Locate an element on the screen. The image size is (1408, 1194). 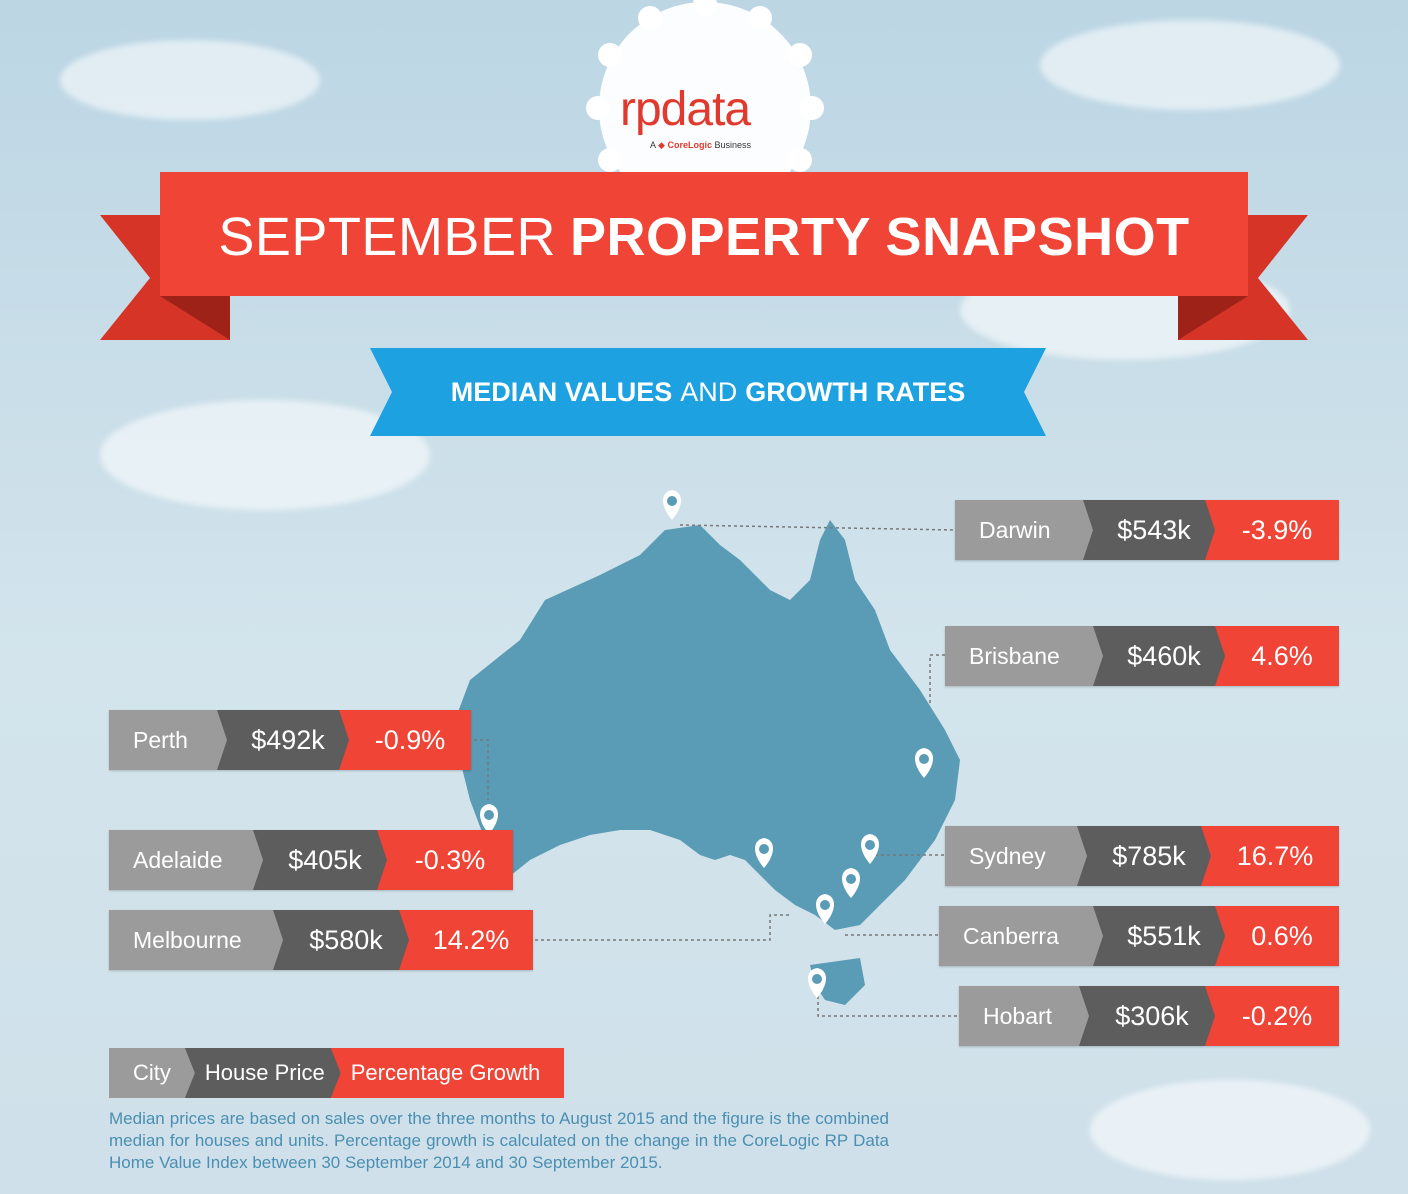
page-subtitle: MEDIAN VALUES AND GROWTH RATES is located at coordinates (708, 392).